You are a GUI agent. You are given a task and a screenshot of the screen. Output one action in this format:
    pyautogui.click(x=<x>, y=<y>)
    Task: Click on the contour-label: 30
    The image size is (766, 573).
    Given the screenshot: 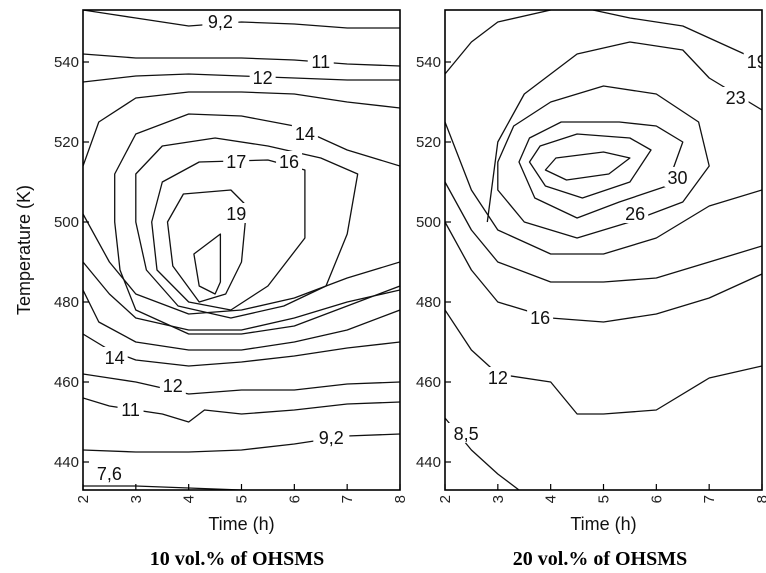 What is the action you would take?
    pyautogui.click(x=677, y=178)
    